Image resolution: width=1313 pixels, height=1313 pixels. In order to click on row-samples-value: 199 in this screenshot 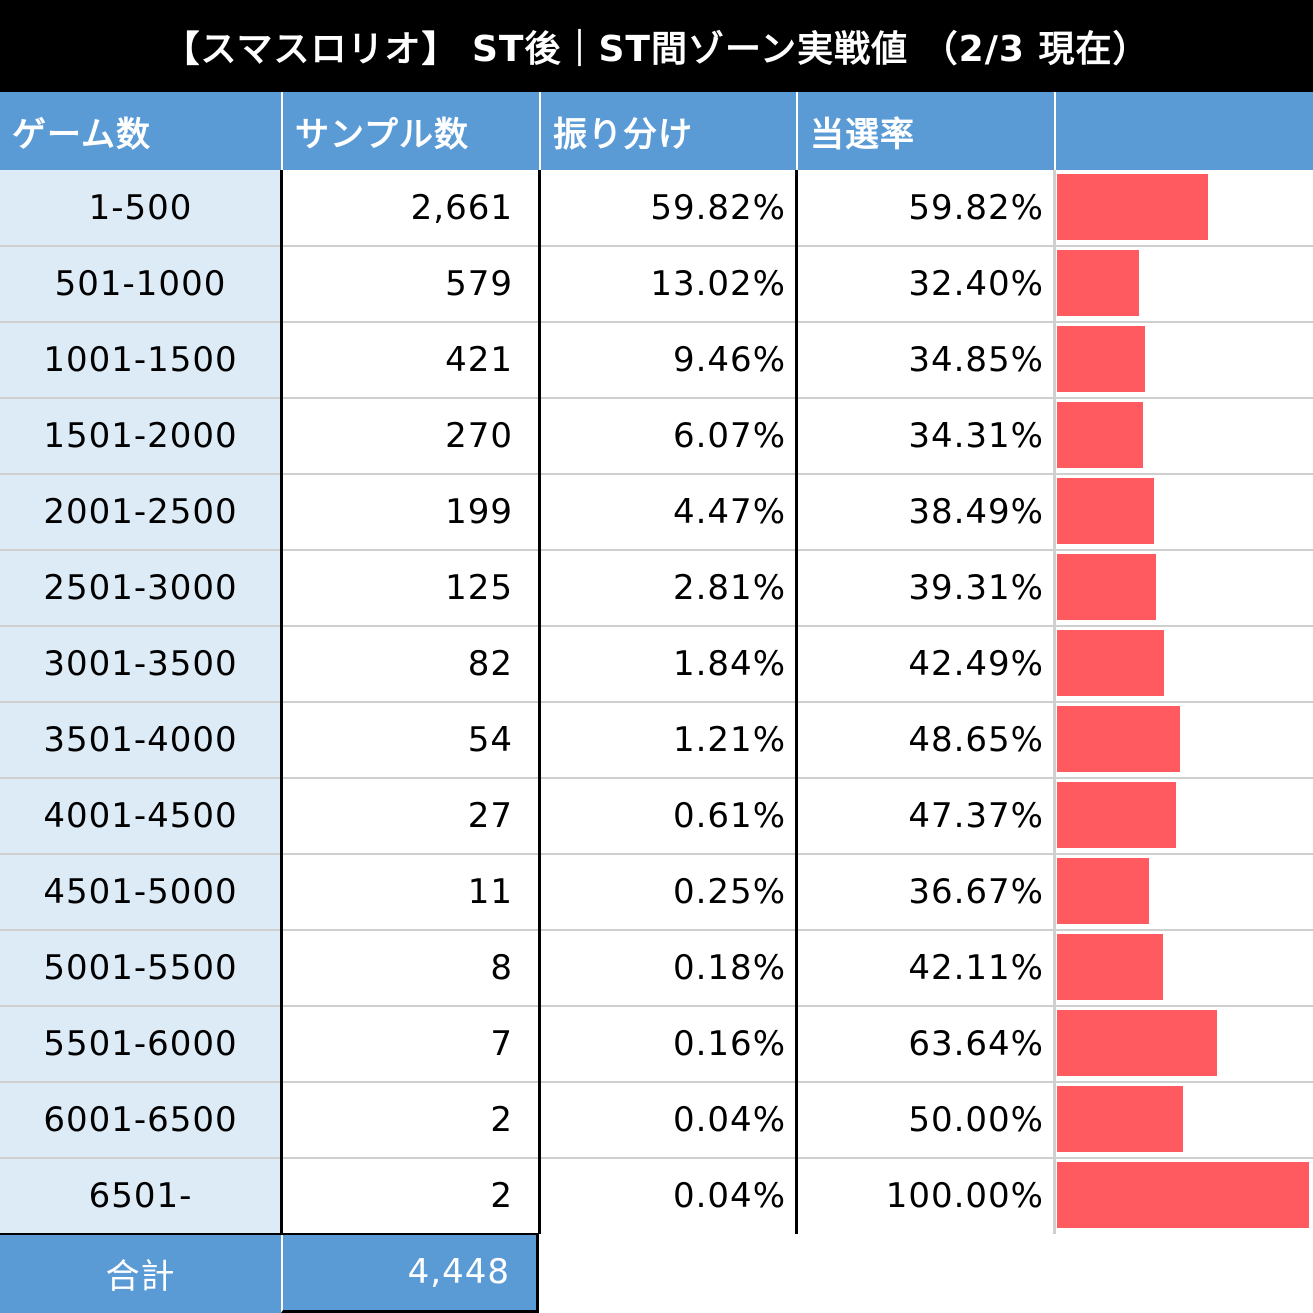, I will do `click(479, 512)`.